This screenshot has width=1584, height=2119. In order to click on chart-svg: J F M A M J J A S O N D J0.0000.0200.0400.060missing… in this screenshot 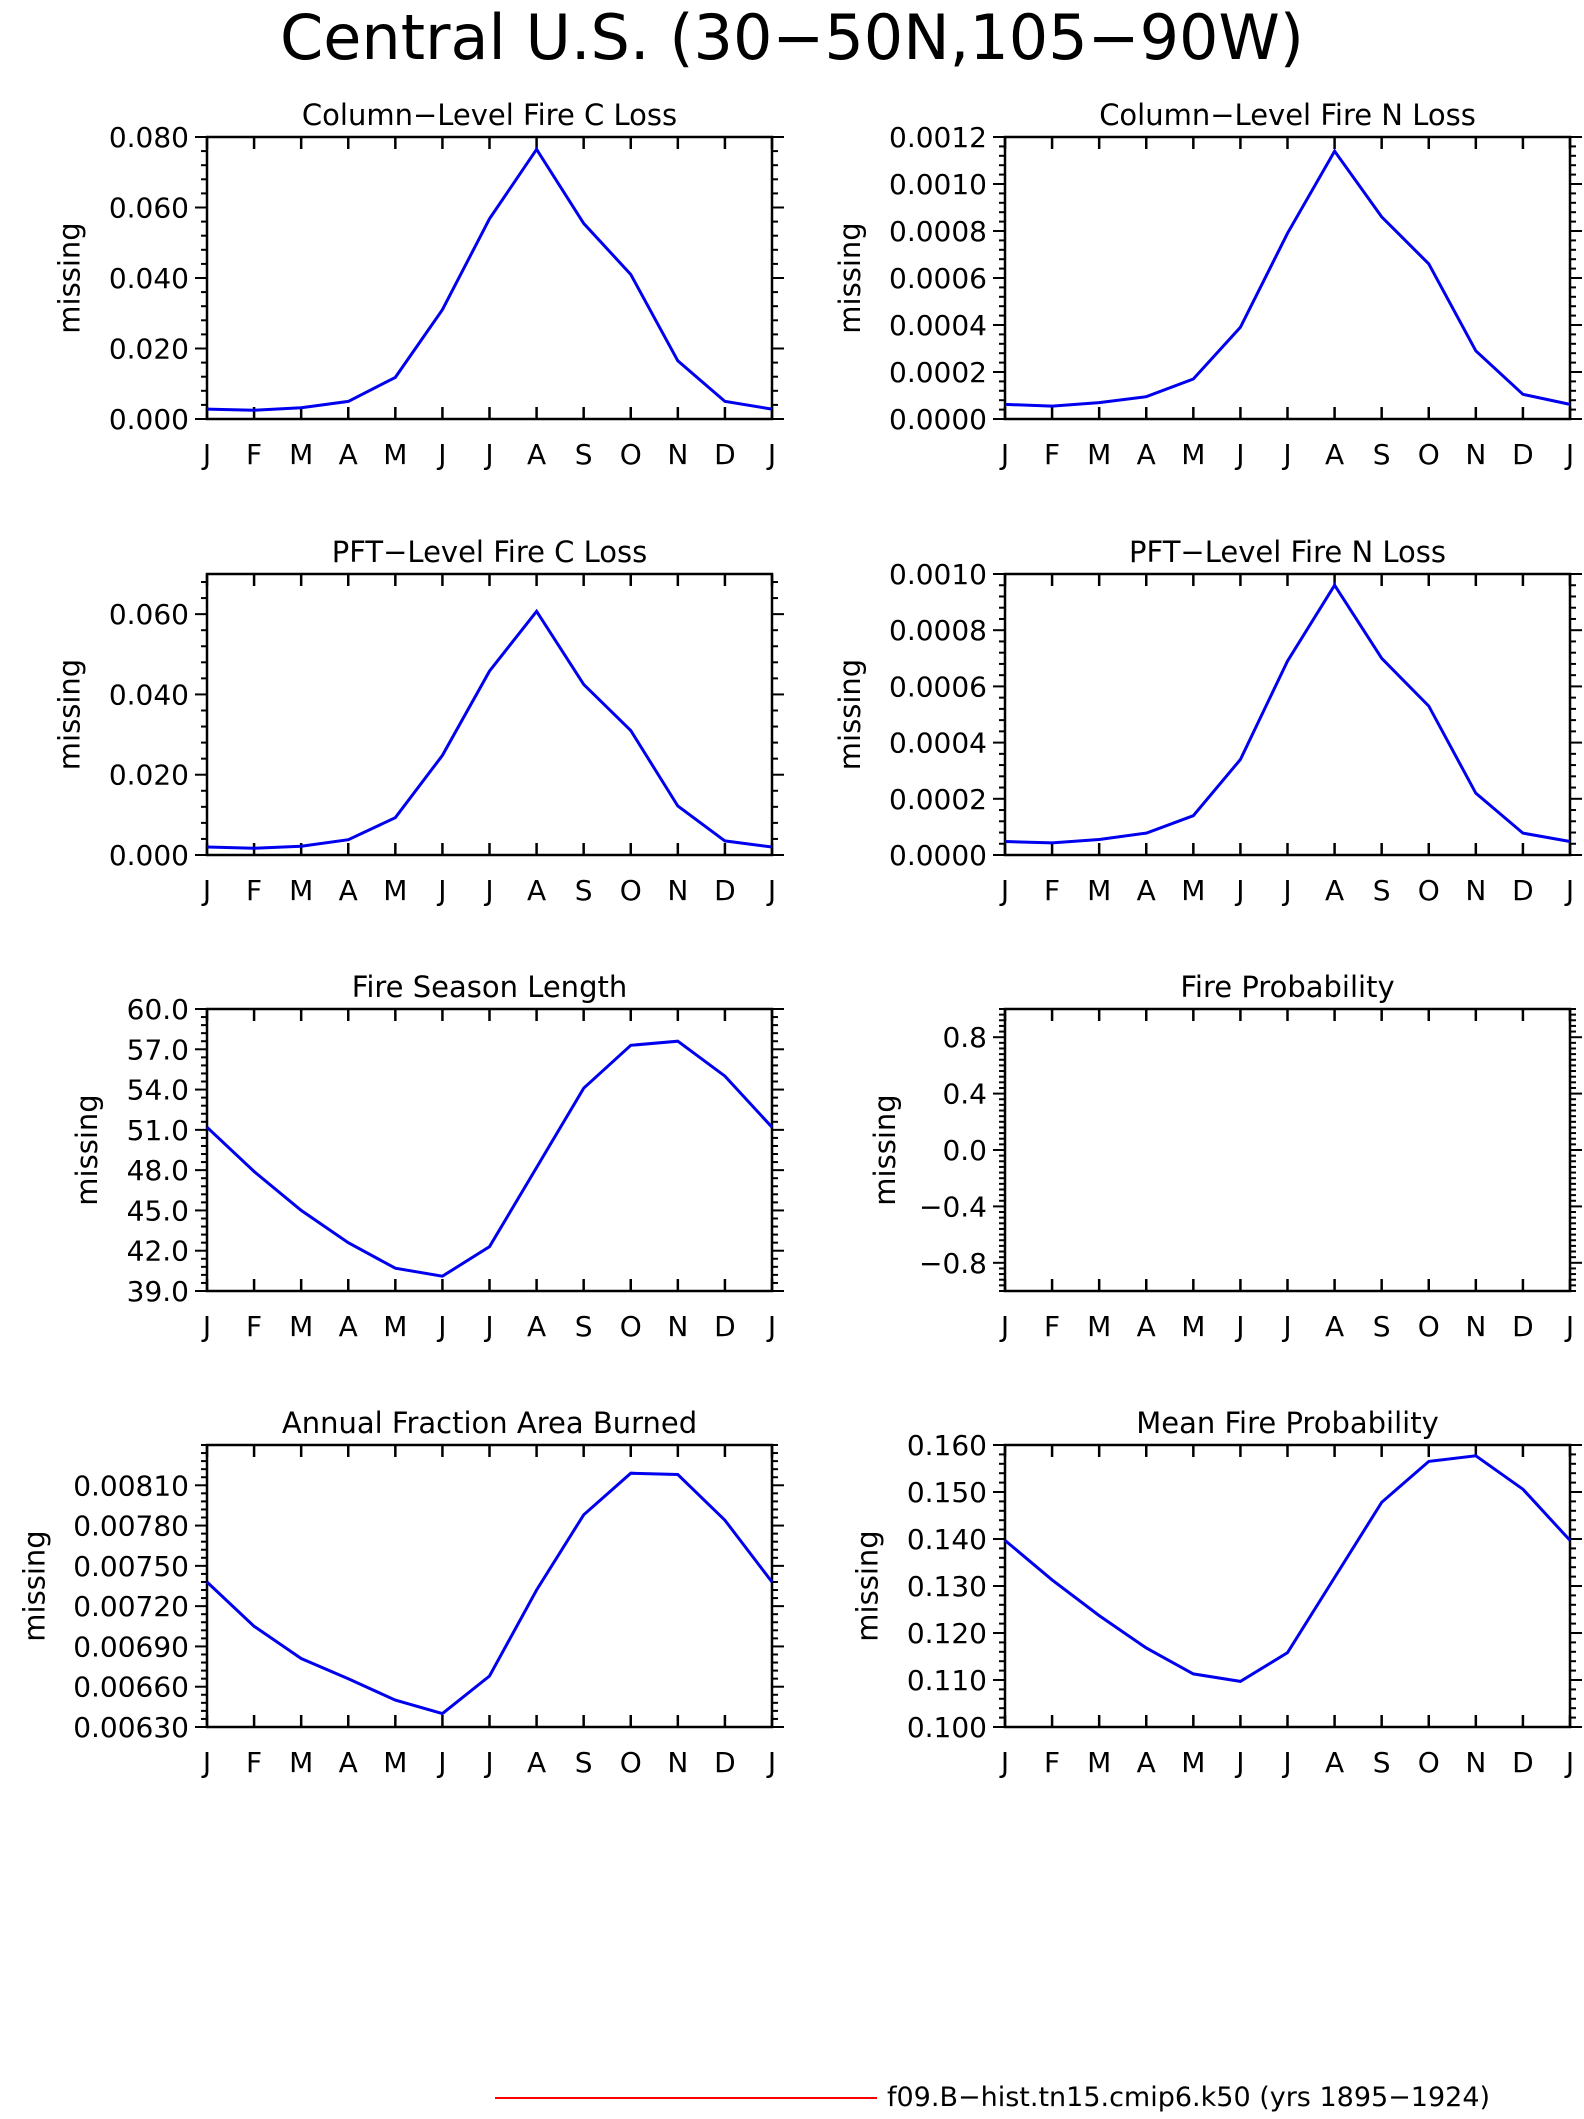, I will do `click(418, 721)`.